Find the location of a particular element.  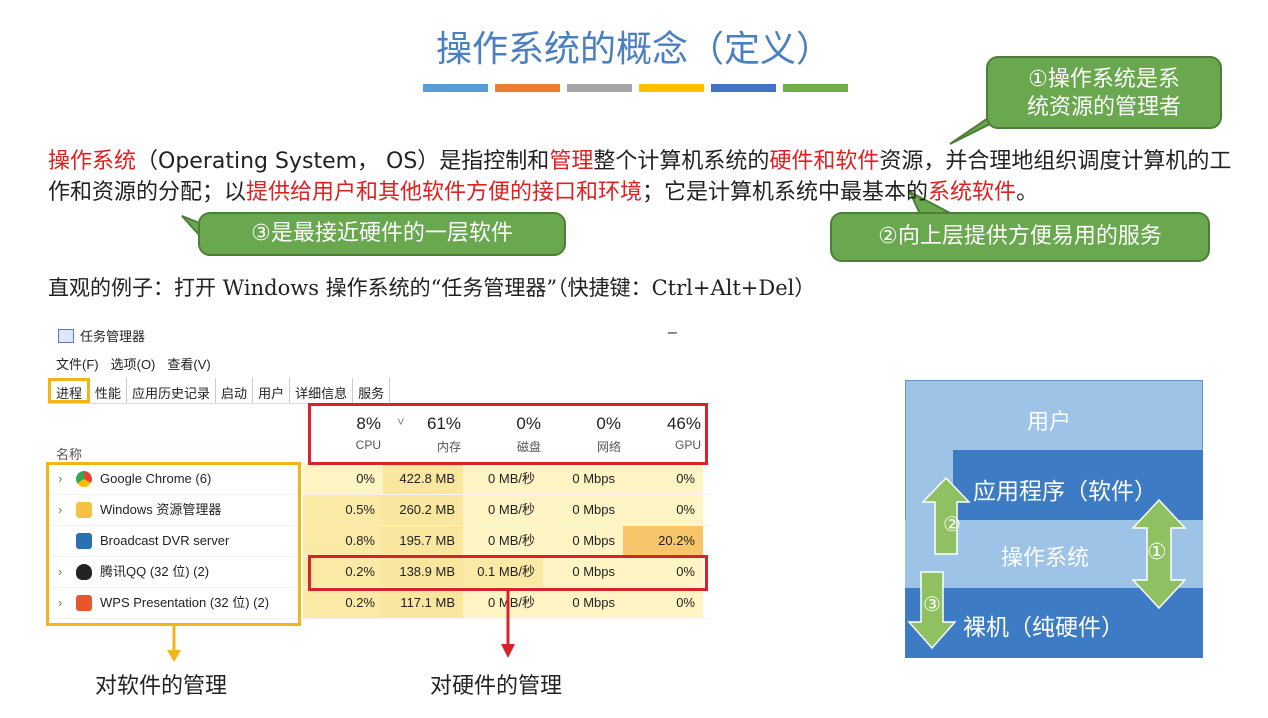

tab-services: 服务 is located at coordinates (372, 390).